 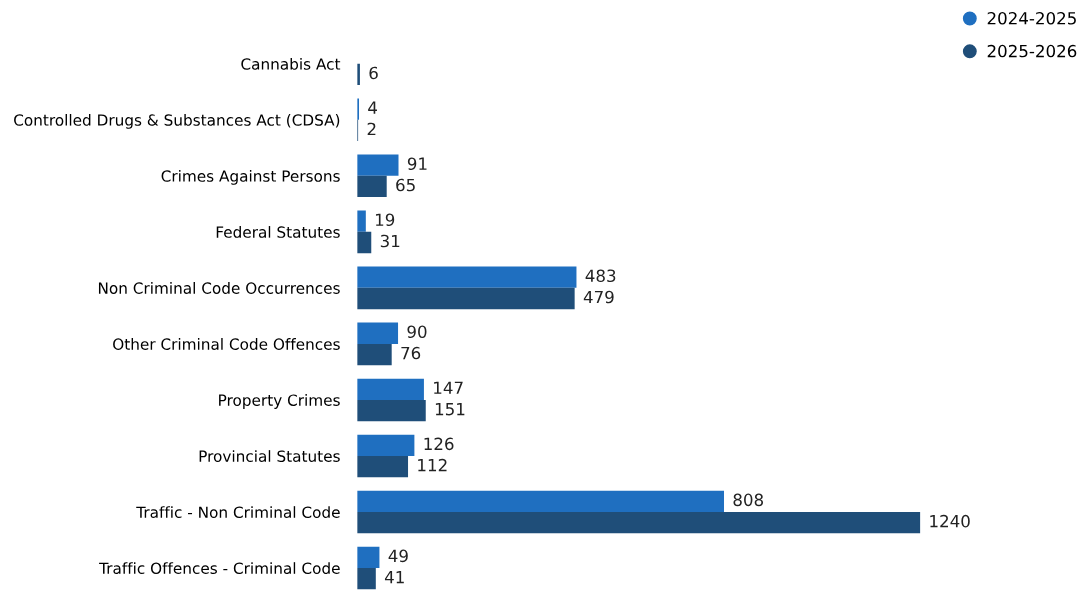 What do you see at coordinates (598, 297) in the screenshot?
I see `data-label: 479` at bounding box center [598, 297].